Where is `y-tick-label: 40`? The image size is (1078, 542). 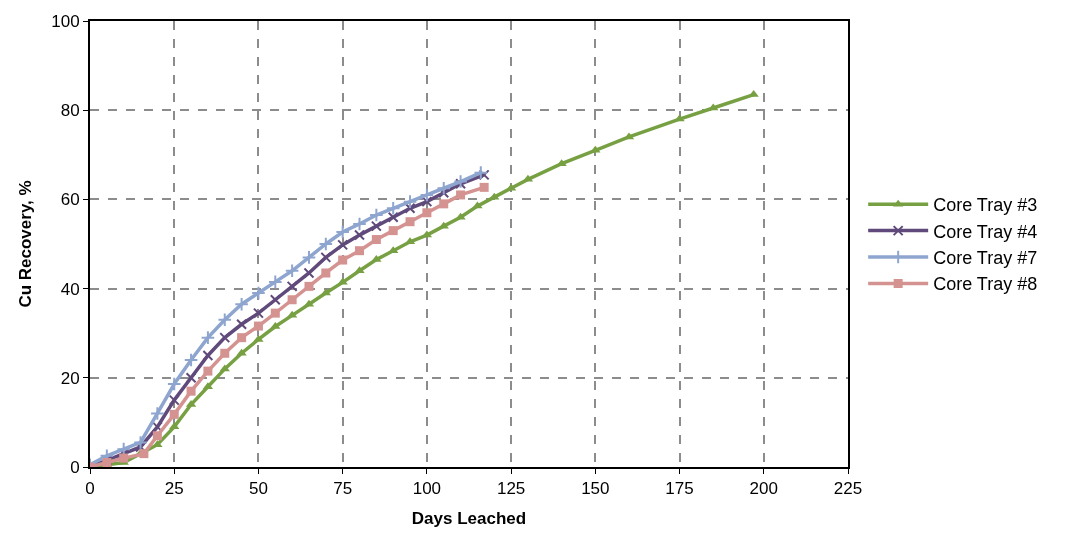
y-tick-label: 40 is located at coordinates (70, 289).